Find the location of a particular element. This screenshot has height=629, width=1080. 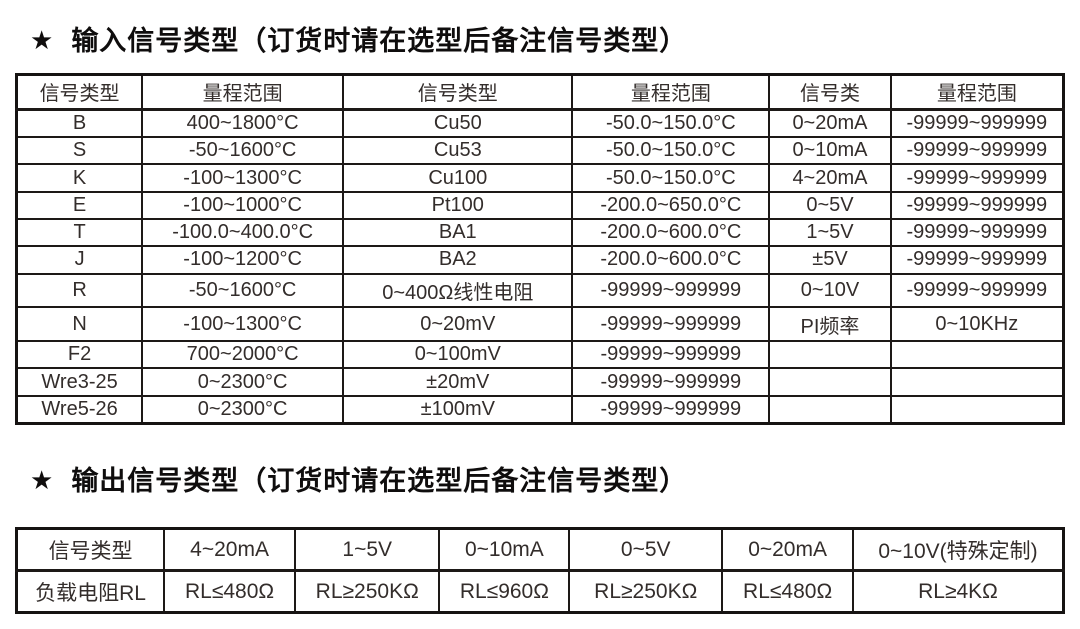

signal-type-cell: ±100mV is located at coordinates (458, 409).